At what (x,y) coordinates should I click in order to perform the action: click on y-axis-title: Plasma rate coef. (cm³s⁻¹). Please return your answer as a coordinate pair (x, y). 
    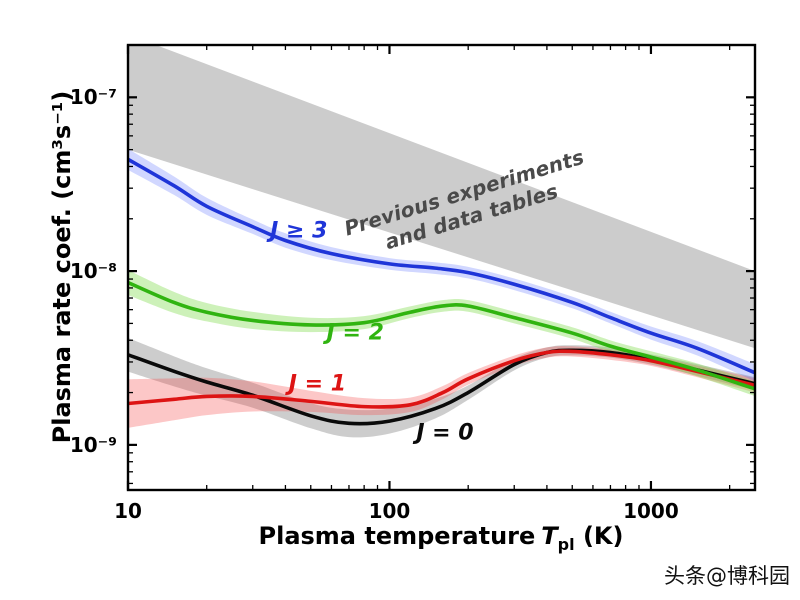
    Looking at the image, I should click on (62, 267).